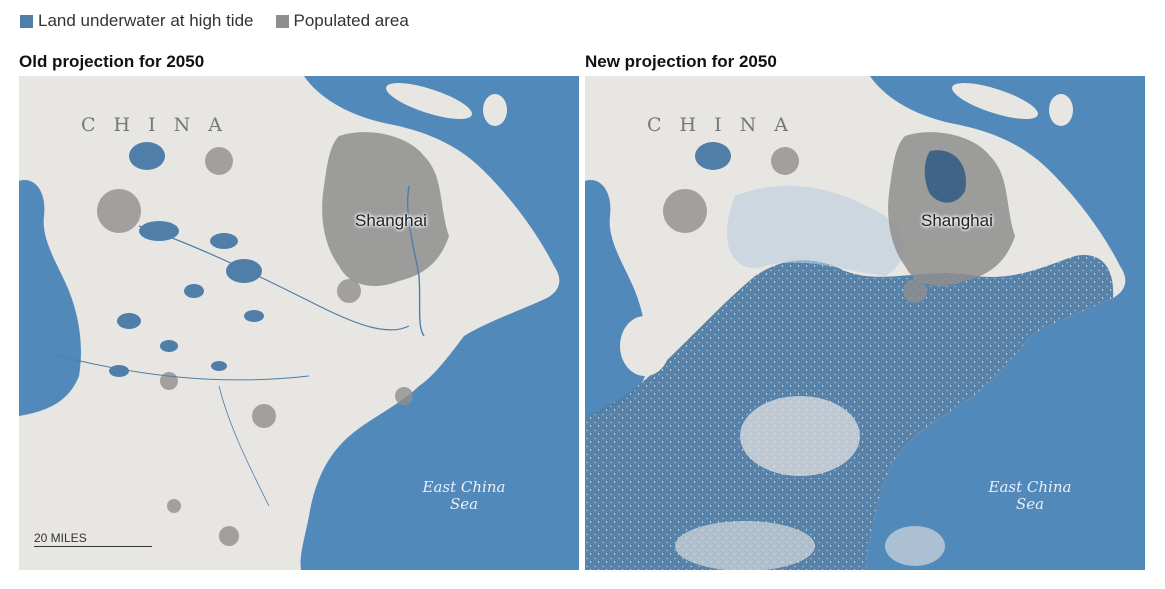 Image resolution: width=1165 pixels, height=589 pixels. What do you see at coordinates (93, 546) in the screenshot?
I see `scale-bar-line` at bounding box center [93, 546].